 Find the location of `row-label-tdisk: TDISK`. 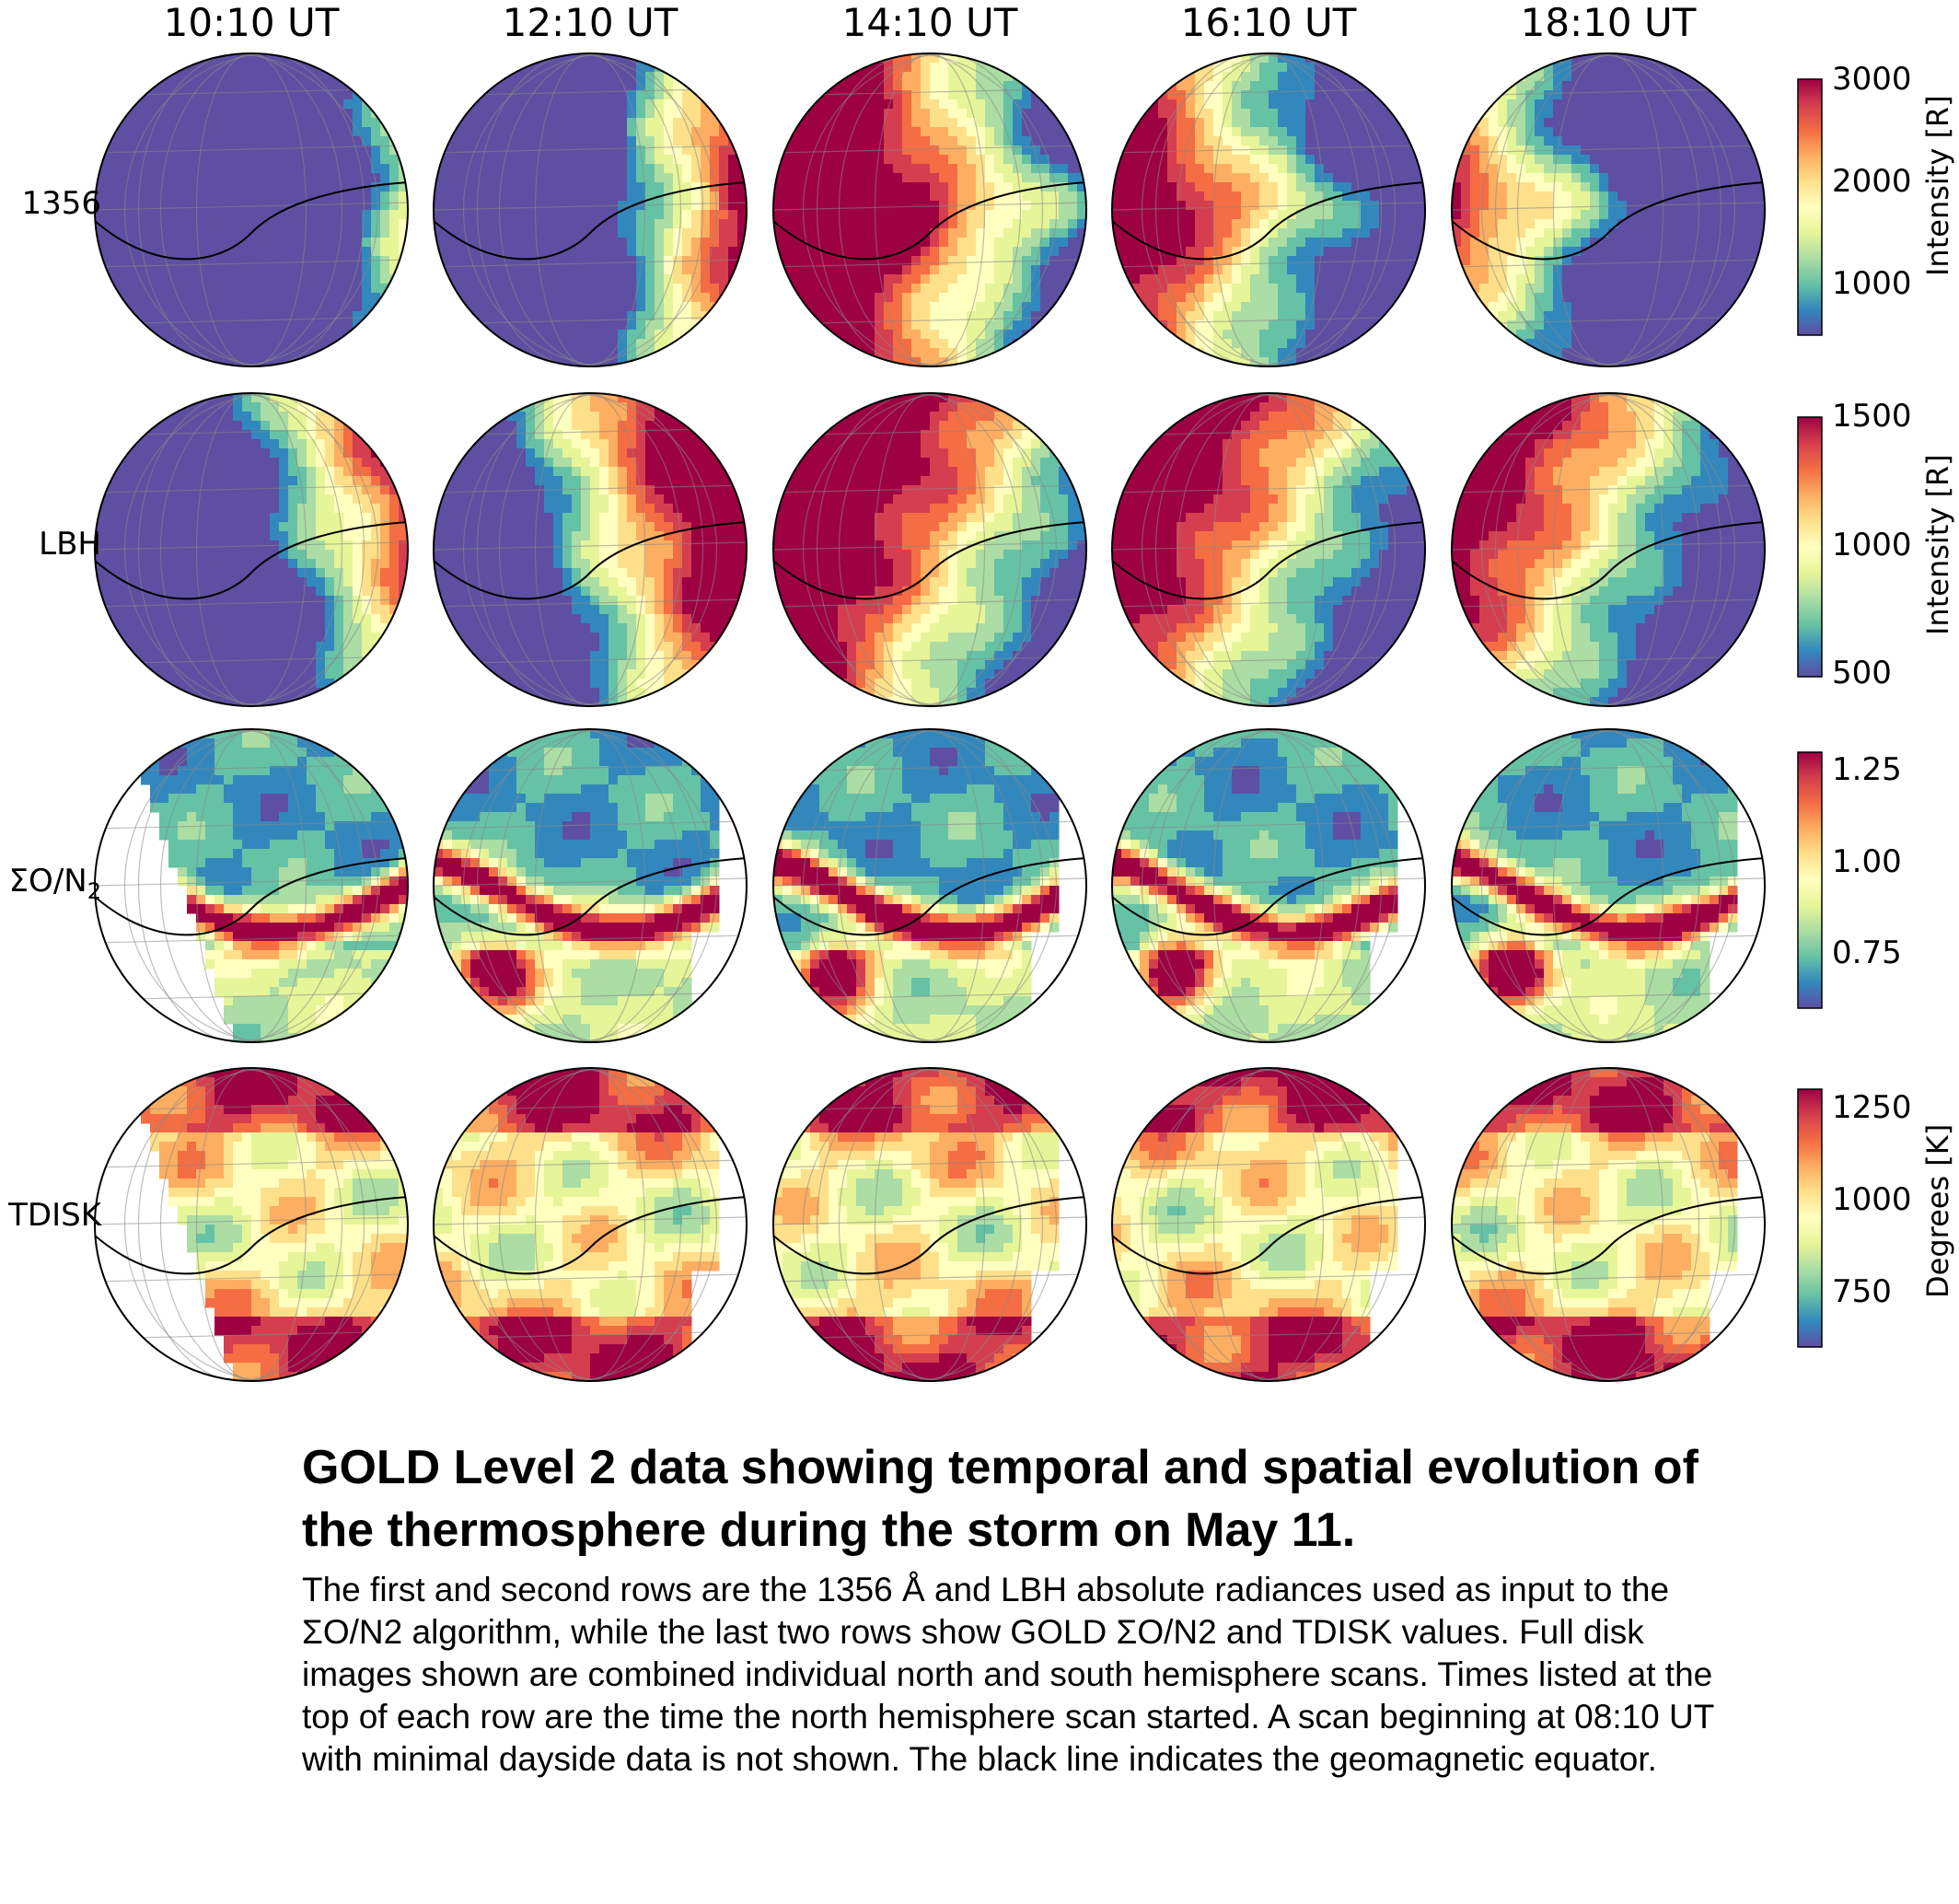

row-label-tdisk: TDISK is located at coordinates (54, 1215).